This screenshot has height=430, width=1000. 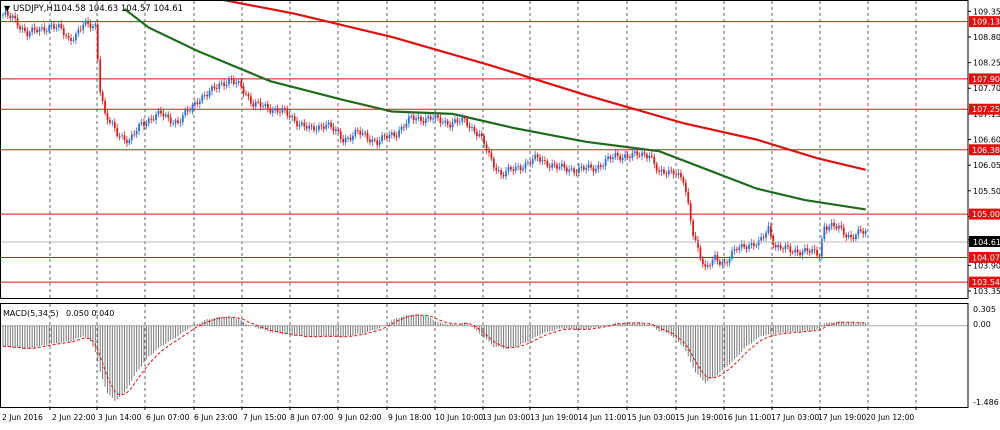 What do you see at coordinates (120, 417) in the screenshot?
I see `time-tick-label: 3 Jun 14:00` at bounding box center [120, 417].